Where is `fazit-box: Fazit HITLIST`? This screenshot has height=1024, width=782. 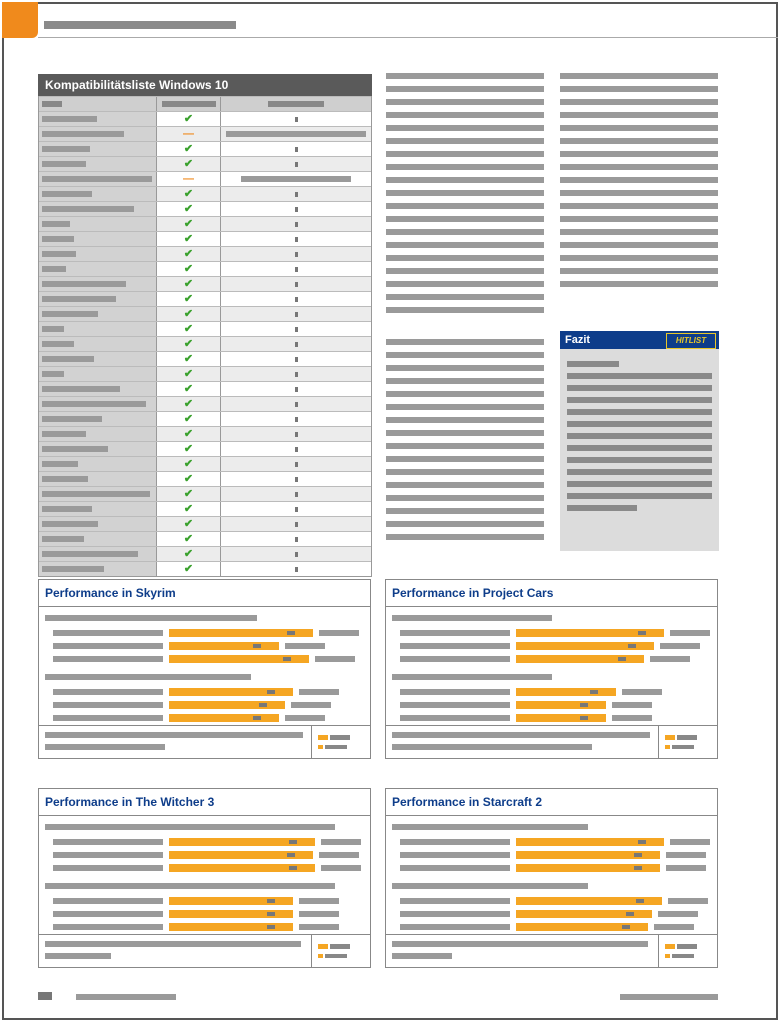 fazit-box: Fazit HITLIST is located at coordinates (639, 441).